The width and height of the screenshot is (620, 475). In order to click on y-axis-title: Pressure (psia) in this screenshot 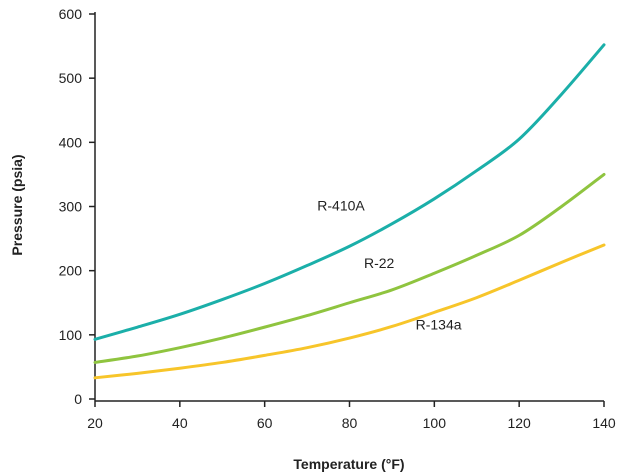, I will do `click(17, 204)`.